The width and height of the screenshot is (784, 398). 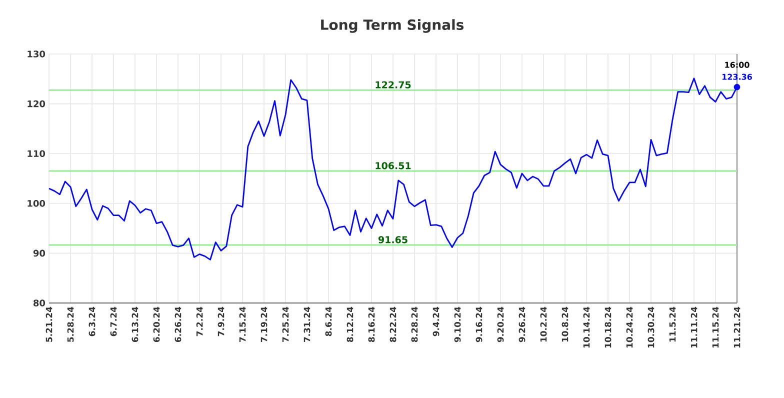 What do you see at coordinates (37, 54) in the screenshot?
I see `y-tick-label: 130` at bounding box center [37, 54].